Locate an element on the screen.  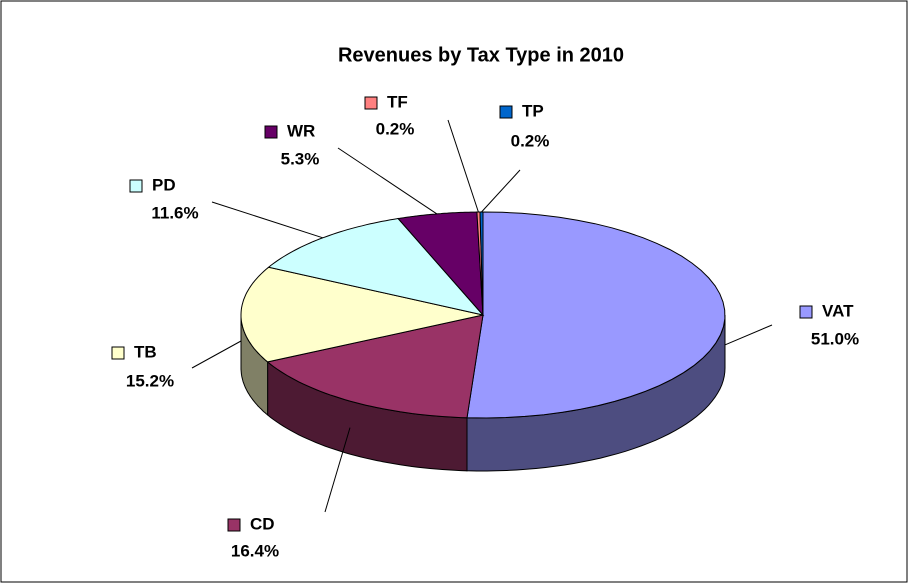
title-box is located at coordinates (481, 56).